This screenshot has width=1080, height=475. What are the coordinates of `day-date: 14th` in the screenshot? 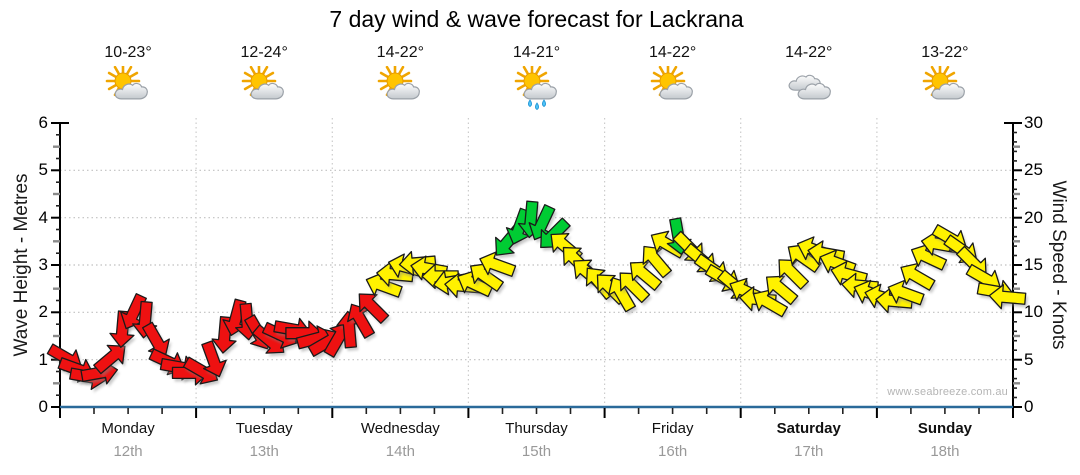 It's located at (400, 451).